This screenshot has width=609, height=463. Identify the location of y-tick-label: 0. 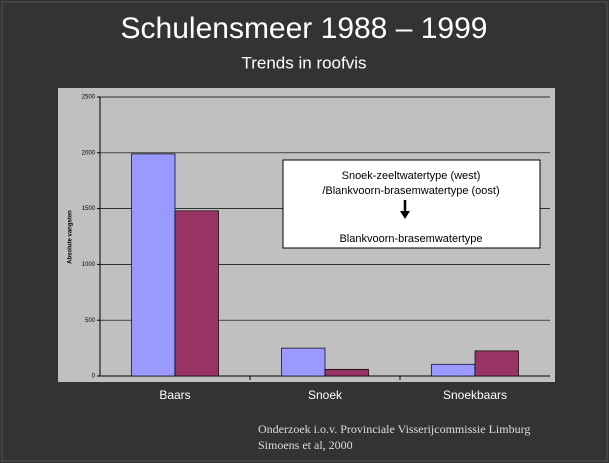
(94, 377).